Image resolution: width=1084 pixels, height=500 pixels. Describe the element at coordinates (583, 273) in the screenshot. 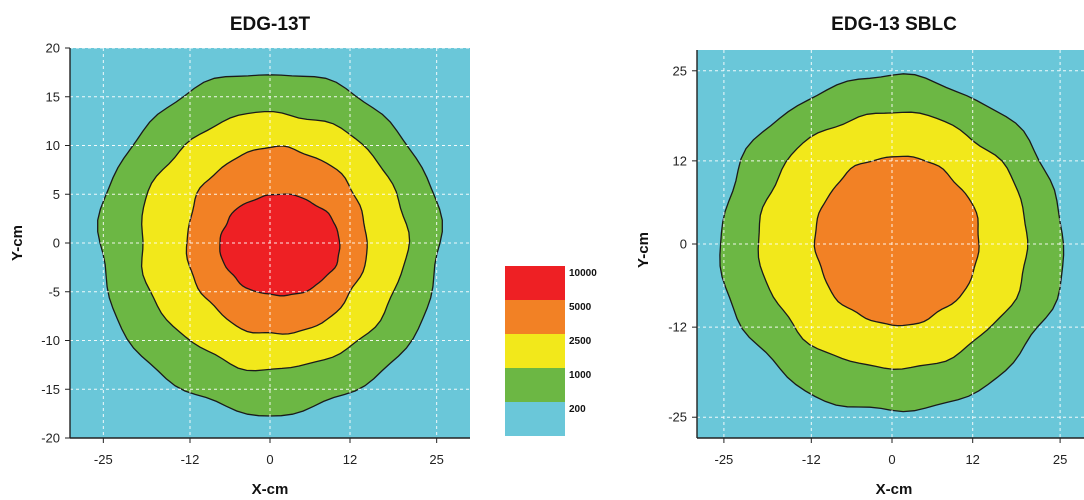

I see `legend-label: 10000` at that location.